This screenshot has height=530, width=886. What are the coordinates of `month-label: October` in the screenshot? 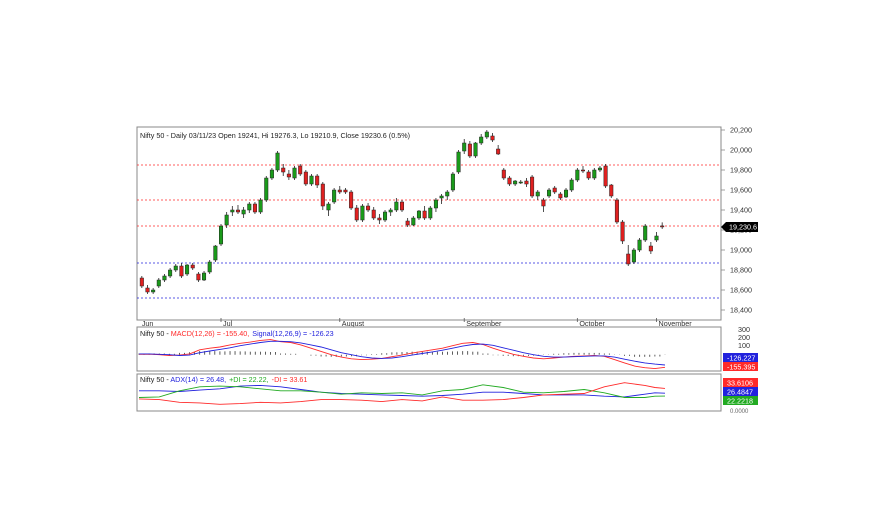 It's located at (592, 323).